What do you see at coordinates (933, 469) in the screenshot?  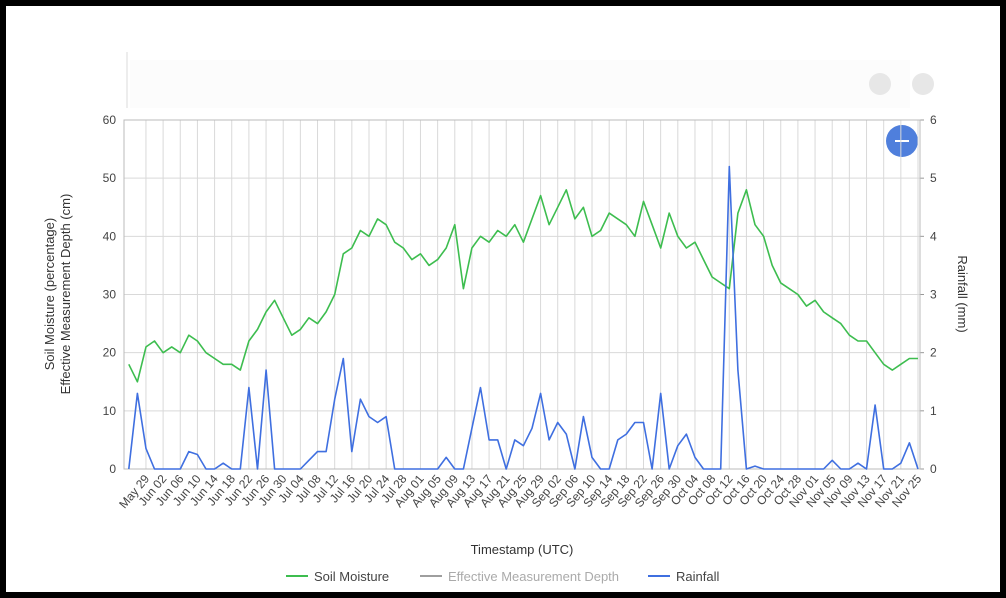 I see `y2-tick-label: 0` at bounding box center [933, 469].